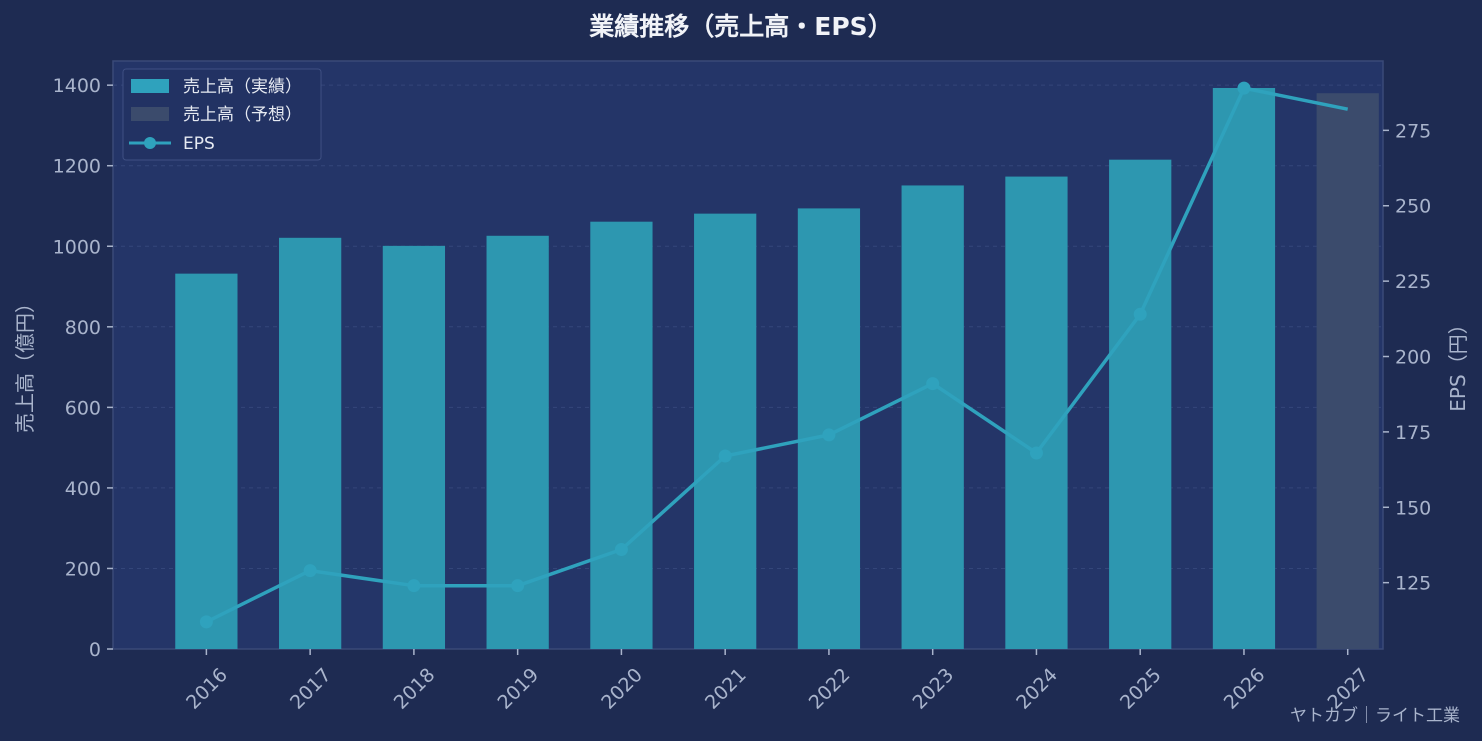 This screenshot has height=741, width=1482. I want to click on bar-2027, so click(1347, 371).